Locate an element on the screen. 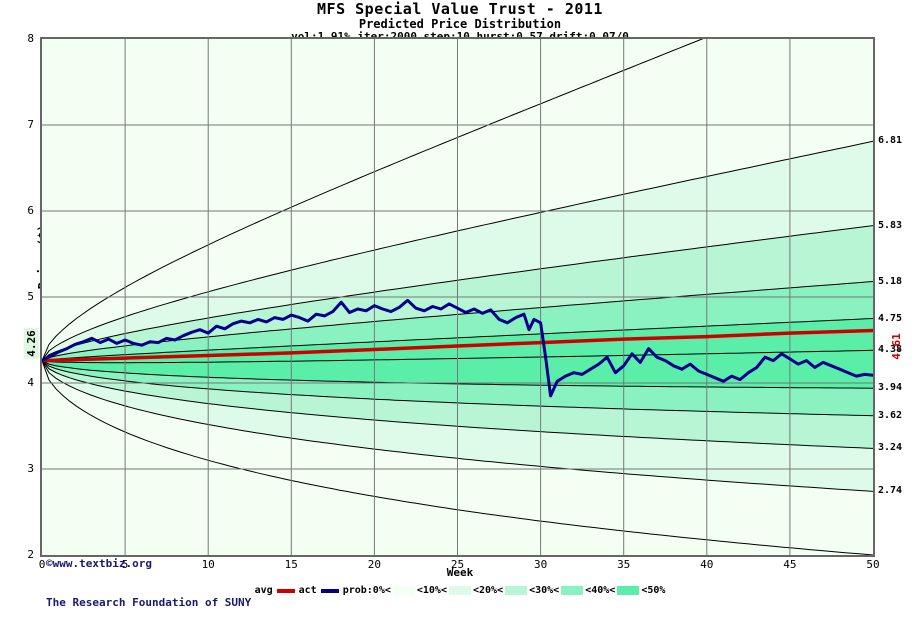 This screenshot has width=920, height=622. y-tick-3: 3 is located at coordinates (30, 468).